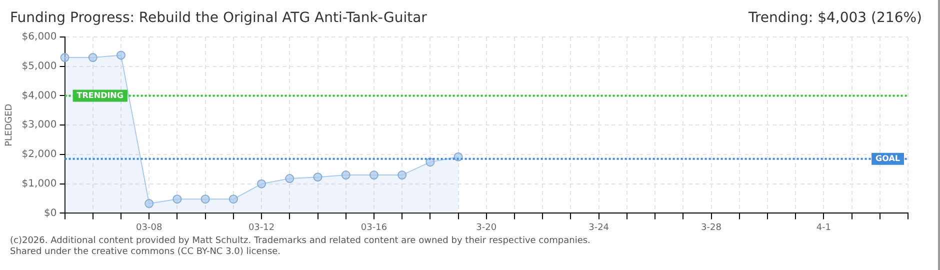  I want to click on text: (c)2026. Additional content provided by Matt Schultz. Trademarks and related content are owned by their respective companies., so click(301, 241).